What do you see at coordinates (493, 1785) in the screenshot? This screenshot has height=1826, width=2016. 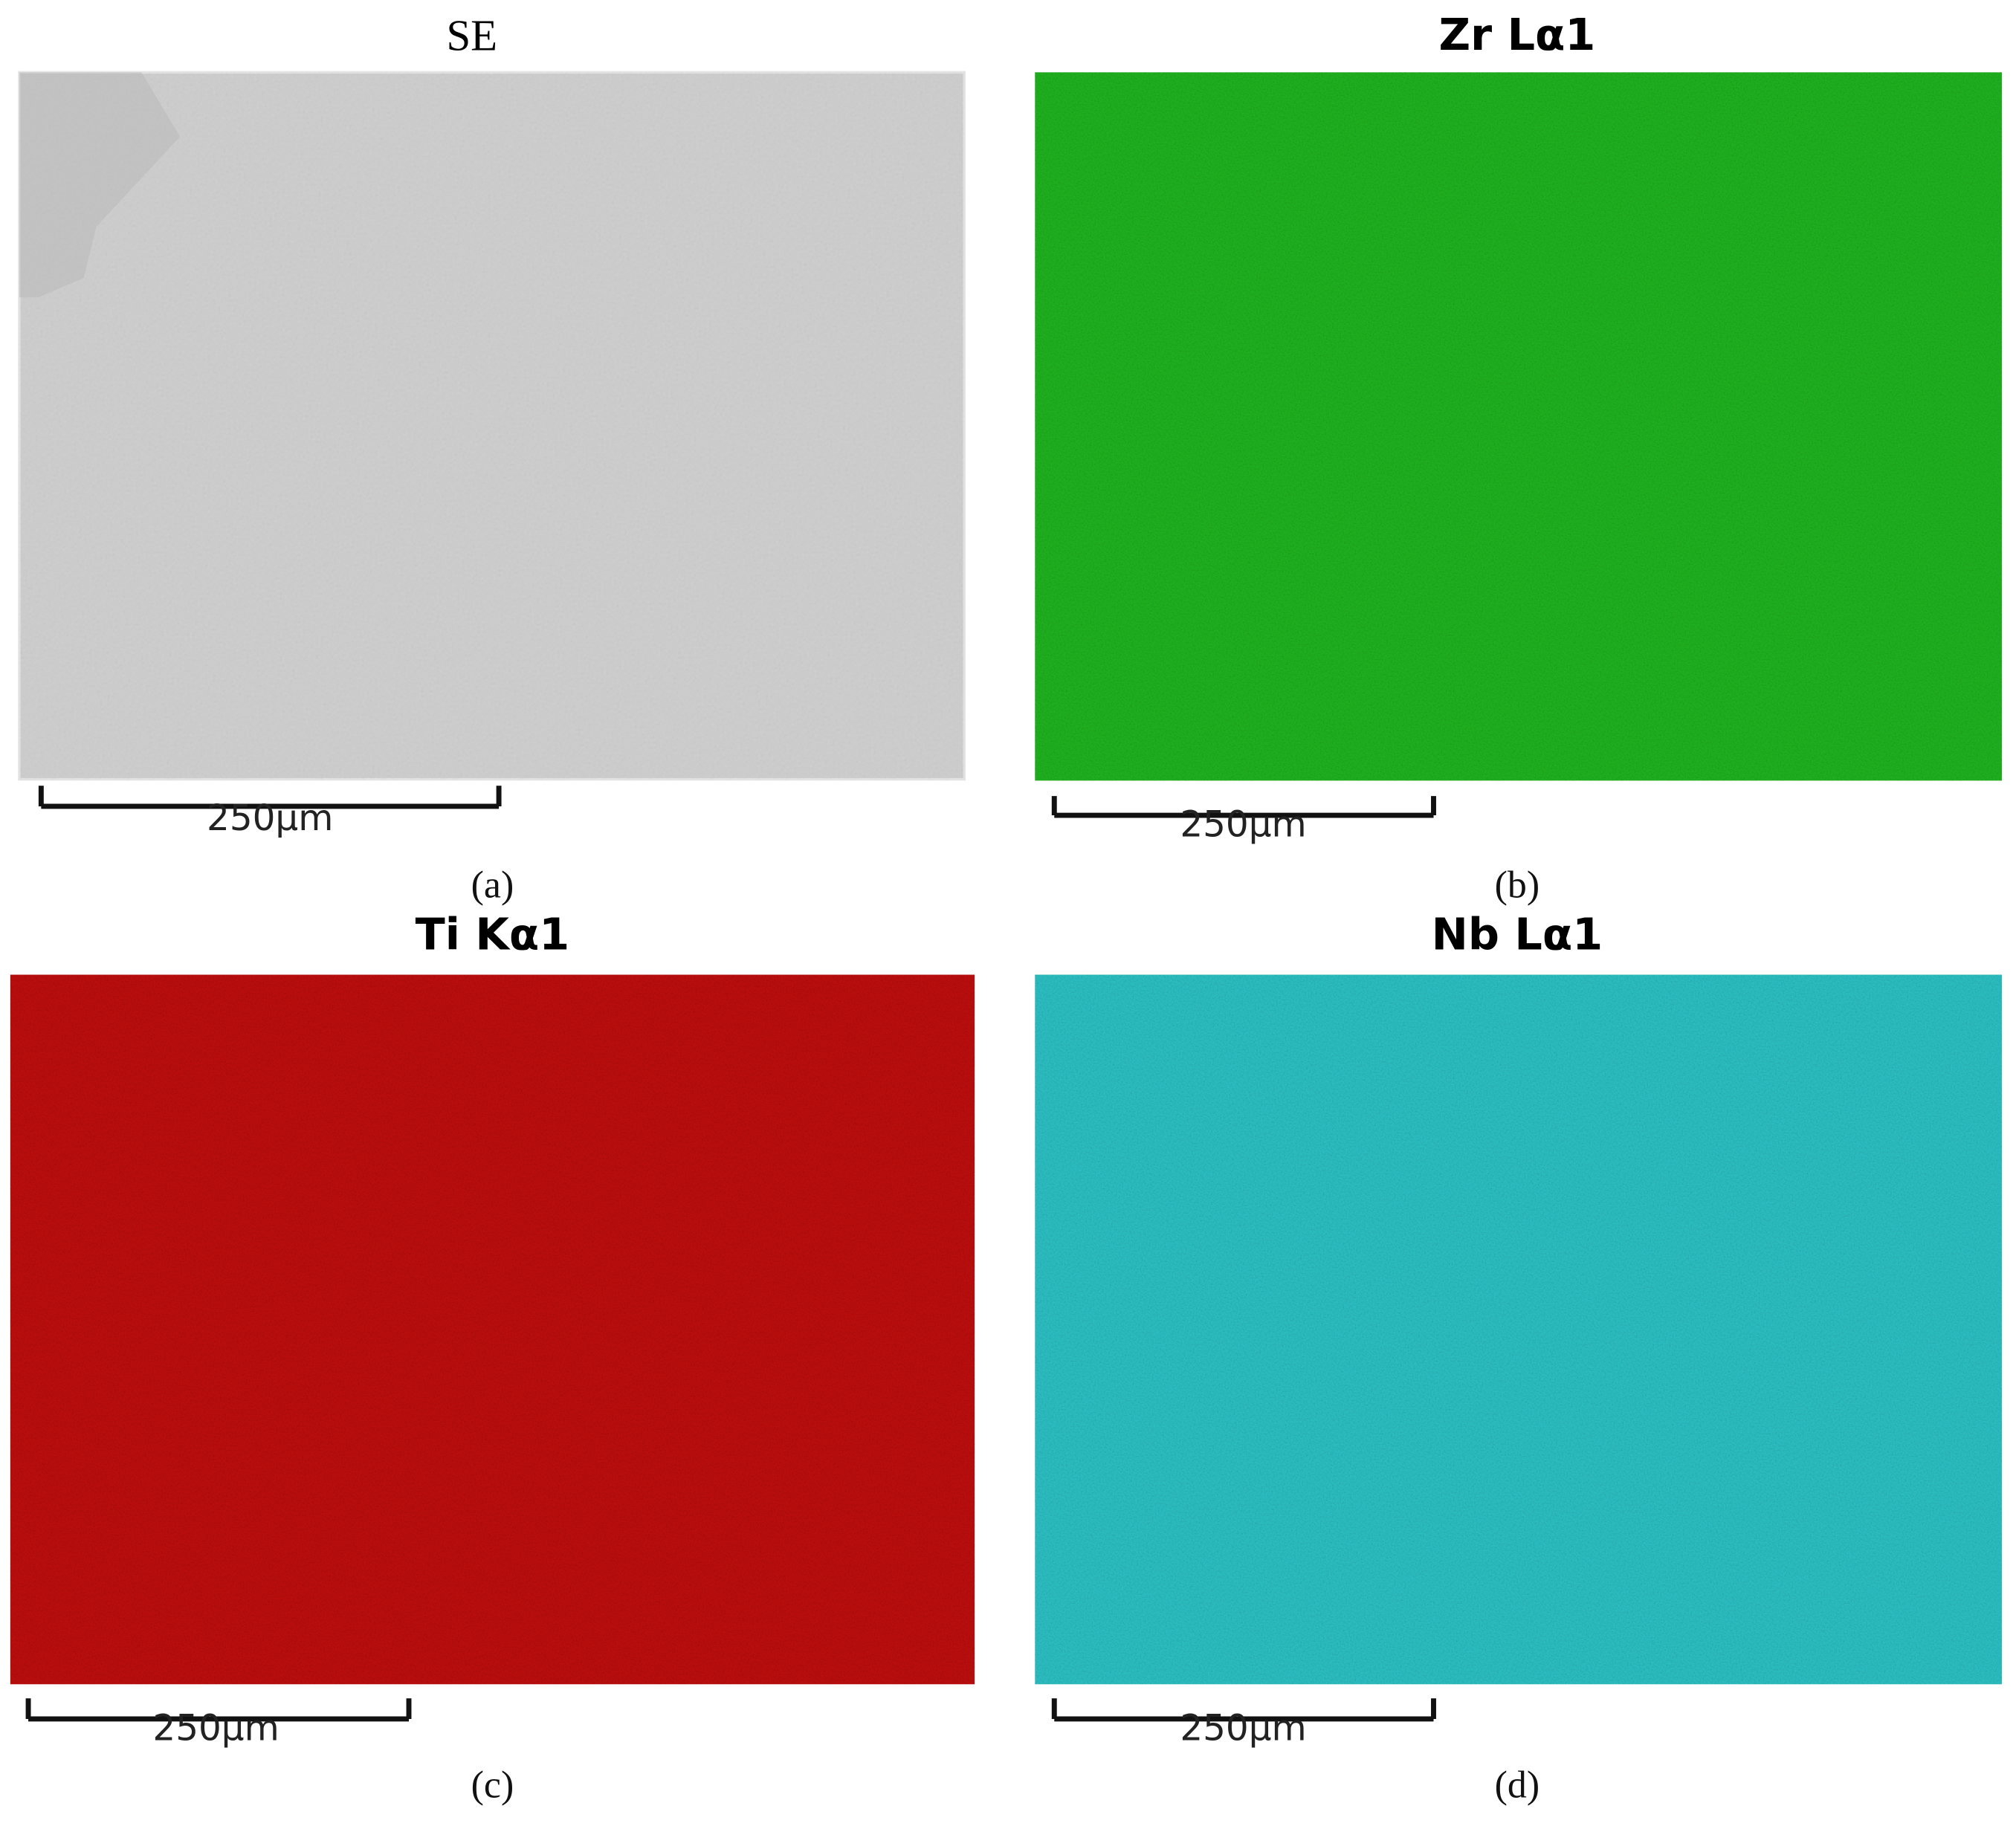 I see `panel-caption: (c)` at bounding box center [493, 1785].